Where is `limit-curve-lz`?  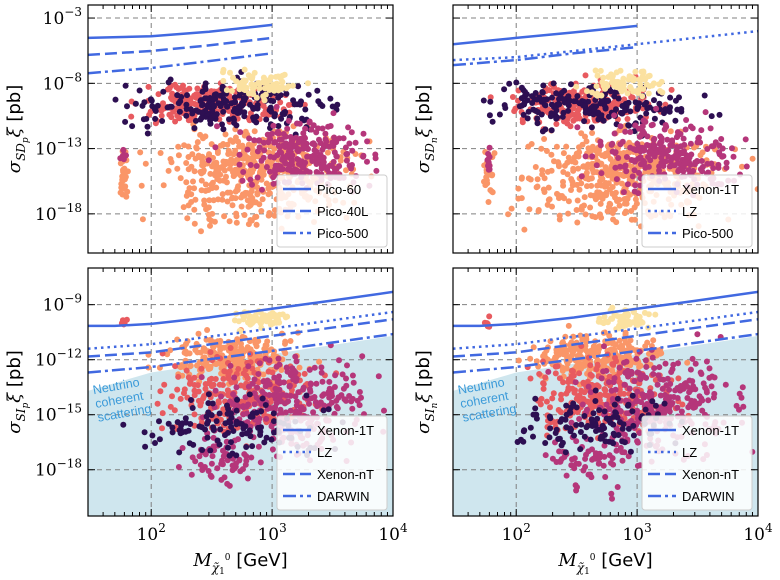
limit-curve-lz is located at coordinates (240, 330).